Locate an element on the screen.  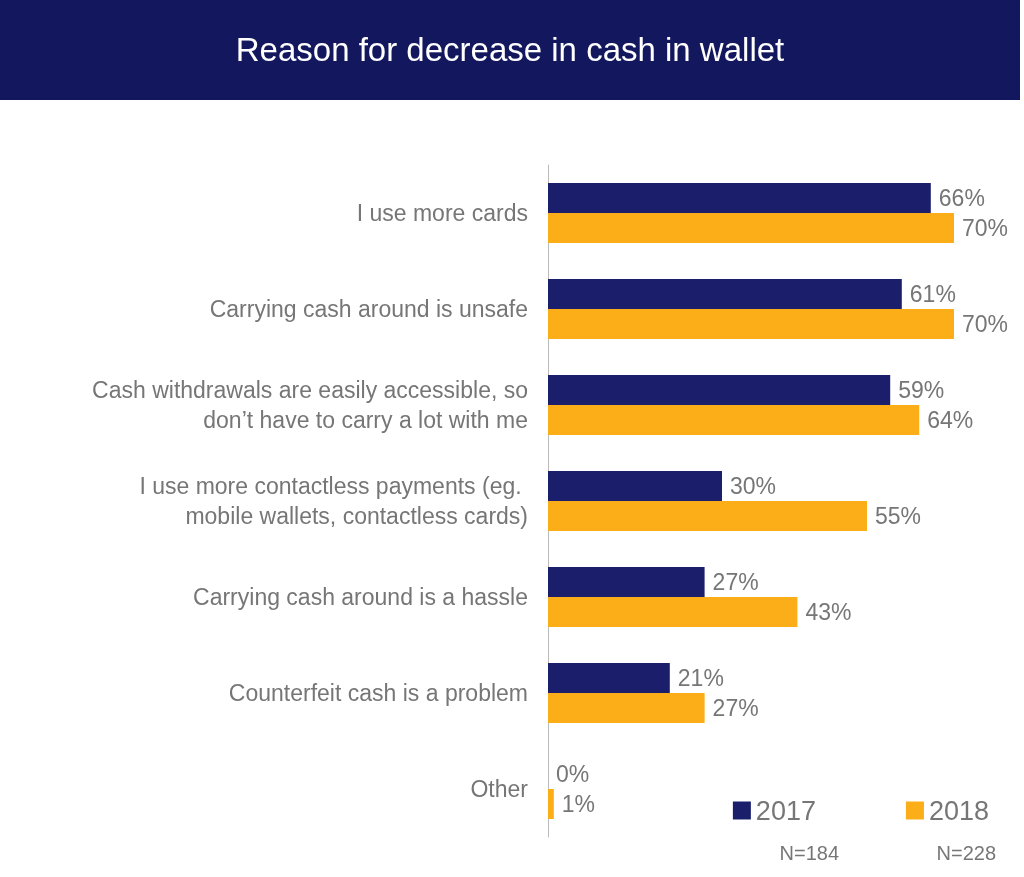
y-tick-label: I use more cards is located at coordinates (442, 213).